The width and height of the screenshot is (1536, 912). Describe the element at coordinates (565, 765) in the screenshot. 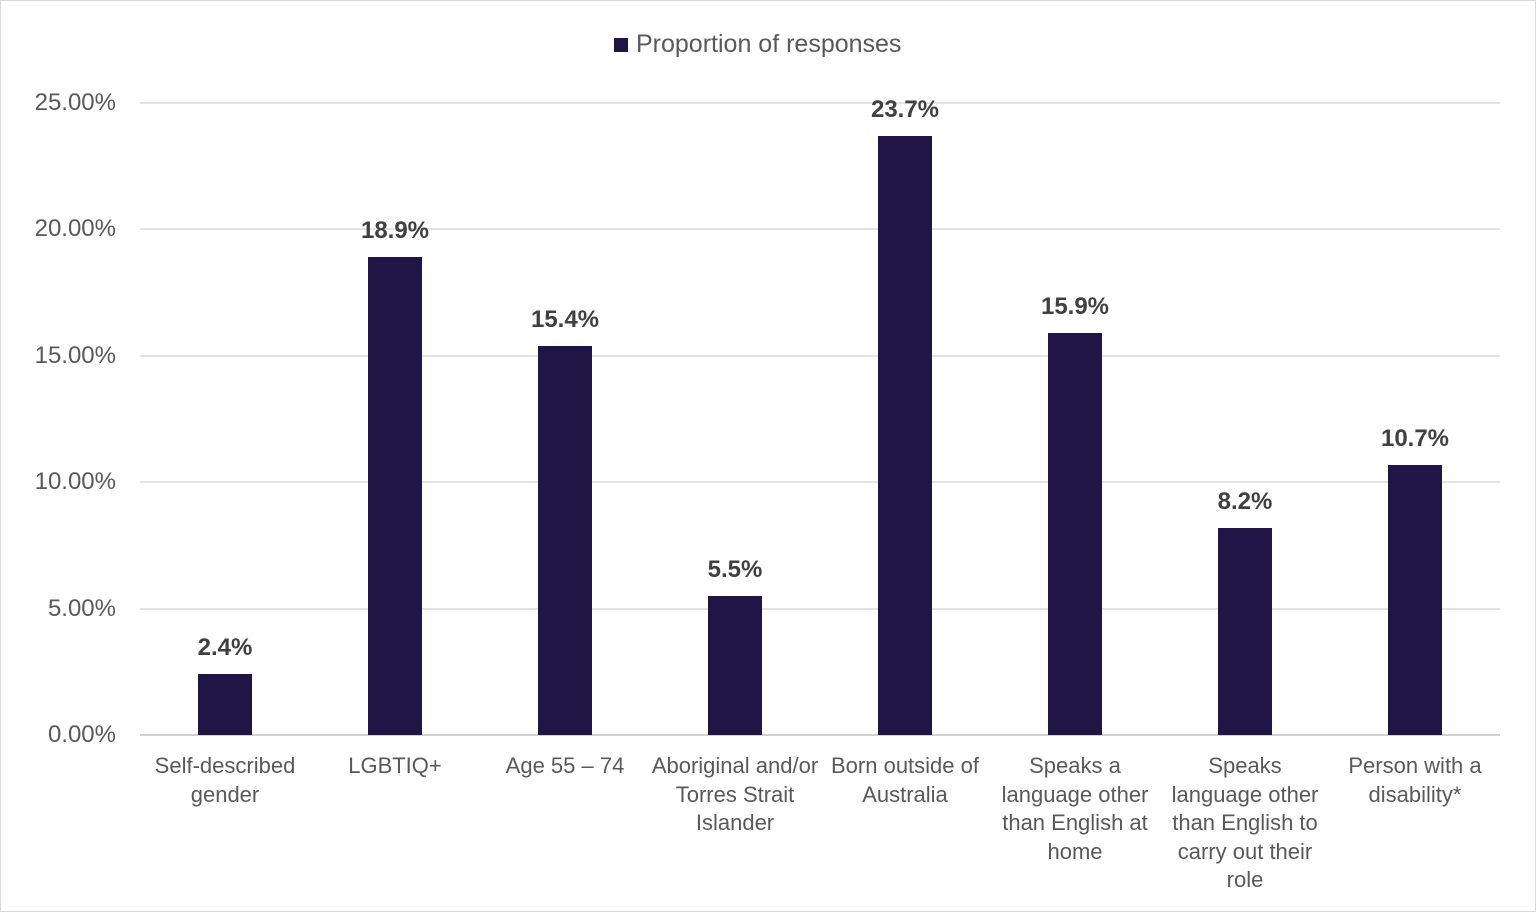

I see `x-category-label: Age 55 – 74` at that location.